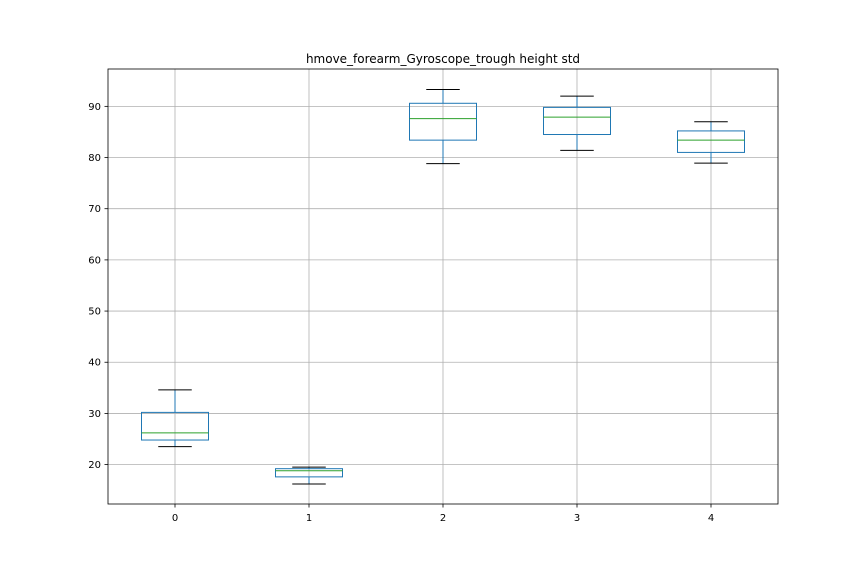 The width and height of the screenshot is (864, 576). Describe the element at coordinates (94, 312) in the screenshot. I see `y-tick-label: 50` at that location.